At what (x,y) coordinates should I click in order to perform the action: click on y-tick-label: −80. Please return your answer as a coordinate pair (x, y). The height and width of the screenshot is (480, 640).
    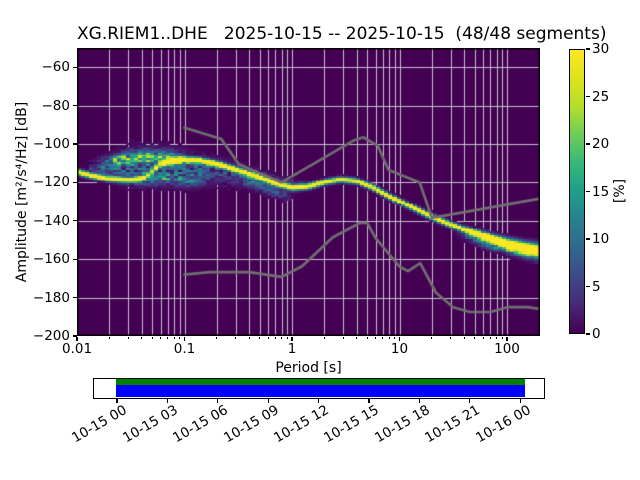
    Looking at the image, I should click on (56, 105).